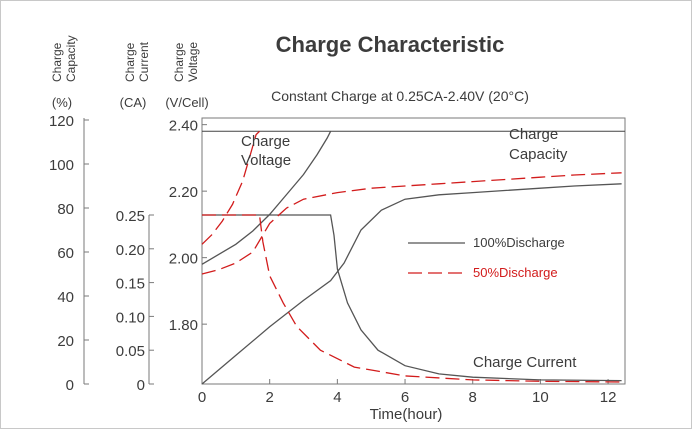 The height and width of the screenshot is (429, 692). What do you see at coordinates (71, 58) in the screenshot?
I see `capacity-axis-title-line2: Capacity` at bounding box center [71, 58].